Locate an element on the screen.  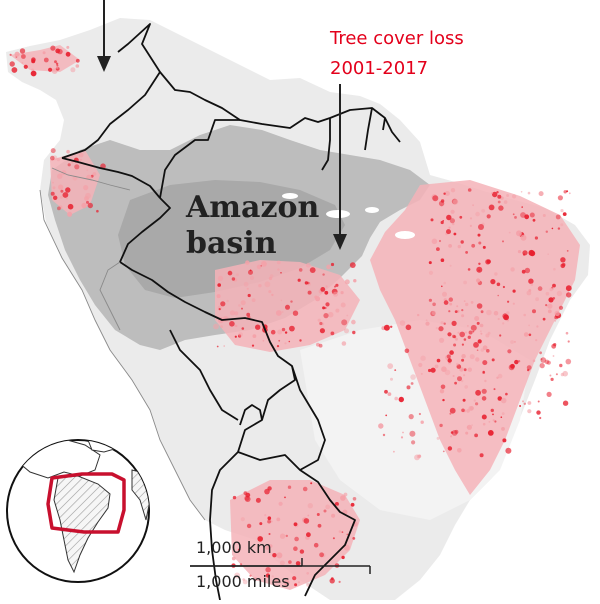
amazon-basin-label: Amazon basin is located at coordinates (252, 226).